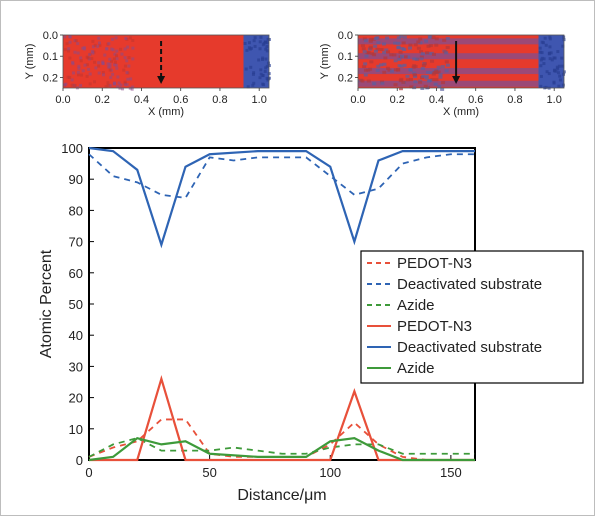 The image size is (595, 517). Describe the element at coordinates (325, 62) in the screenshot. I see `map-y-axis-label: Y (mm)` at that location.